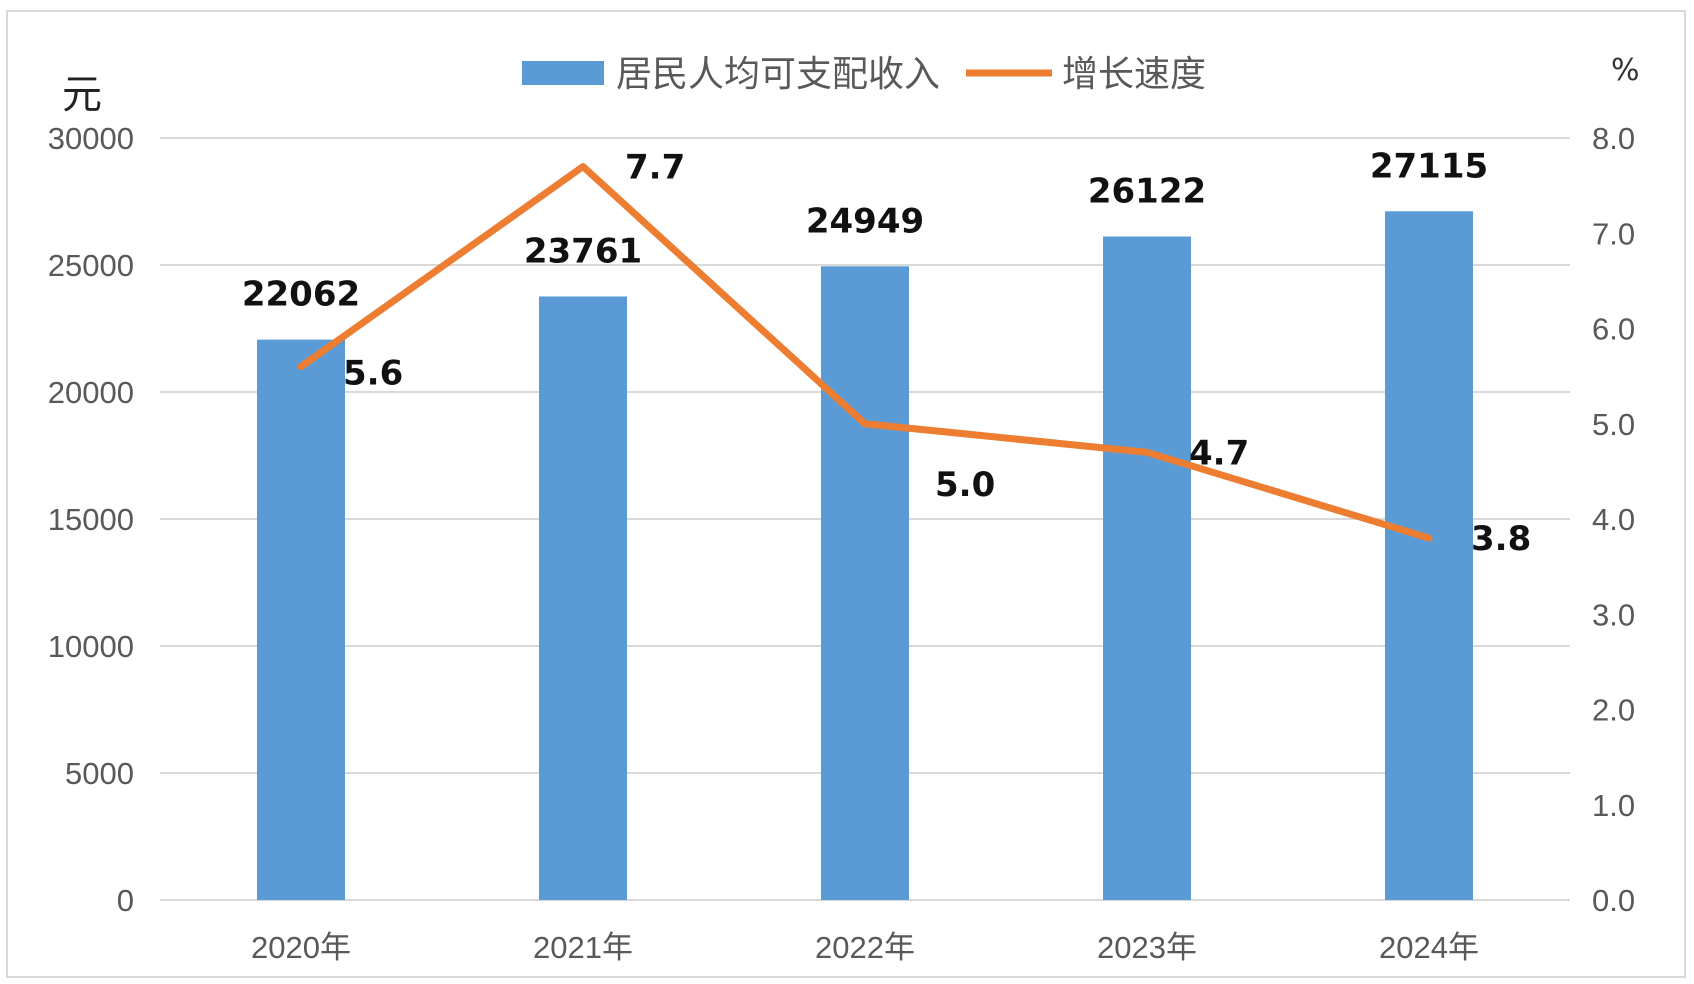 Image resolution: width=1694 pixels, height=984 pixels. What do you see at coordinates (1613, 710) in the screenshot?
I see `y-right-tick-label: 2.0` at bounding box center [1613, 710].